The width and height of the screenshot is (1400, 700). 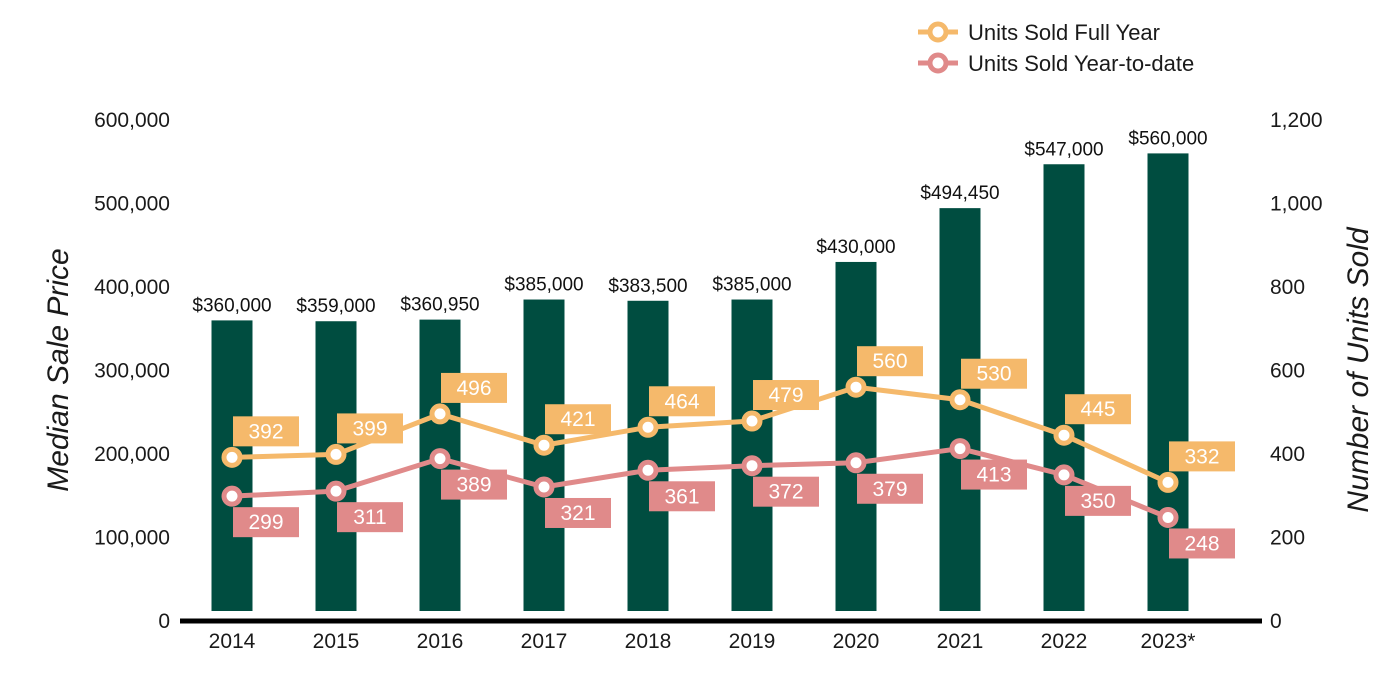 I want to click on left-y-tick-label: 500,000, so click(x=132, y=204).